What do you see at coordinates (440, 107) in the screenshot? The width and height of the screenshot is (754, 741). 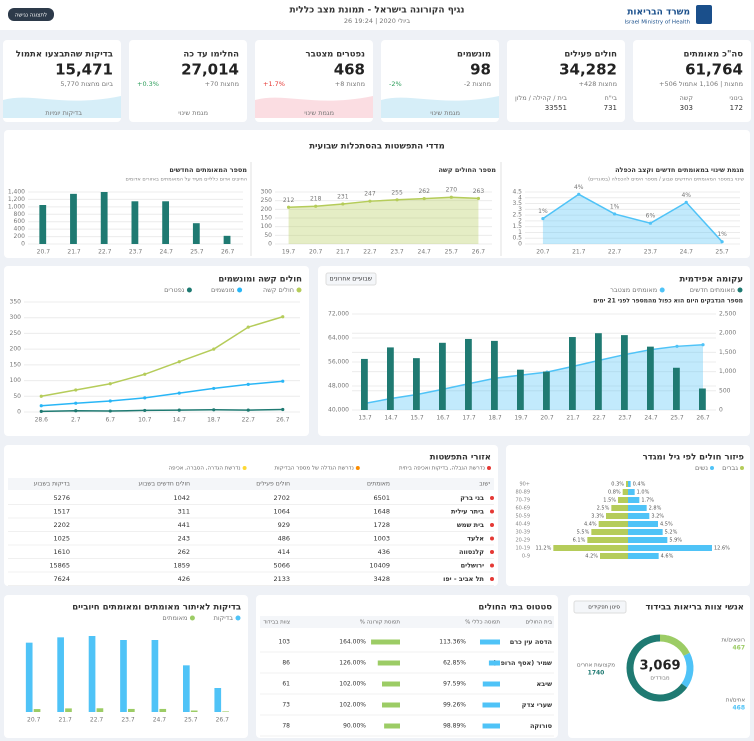 I see `sparkline-decor` at bounding box center [440, 107].